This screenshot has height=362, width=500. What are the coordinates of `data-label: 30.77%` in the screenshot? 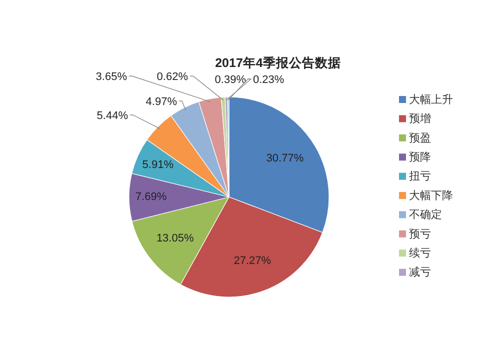 It's located at (285, 158).